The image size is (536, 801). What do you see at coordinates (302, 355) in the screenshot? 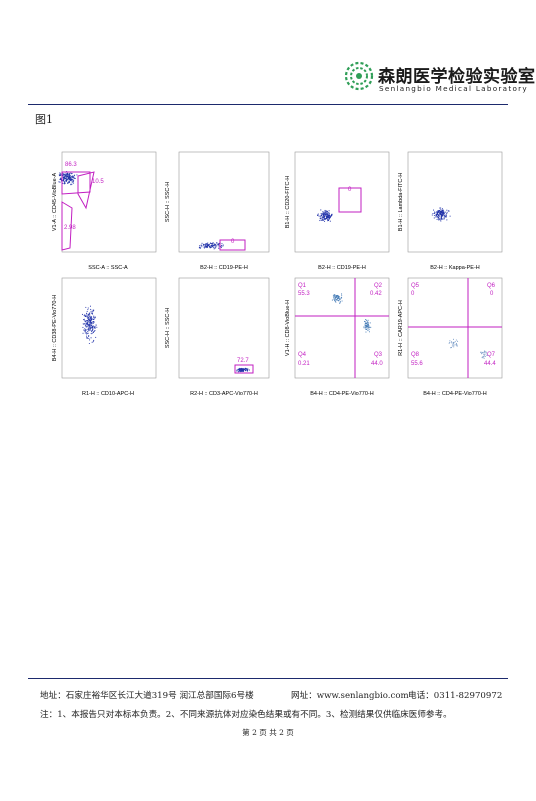
I see `plot-7-q4: Q4` at bounding box center [302, 355].